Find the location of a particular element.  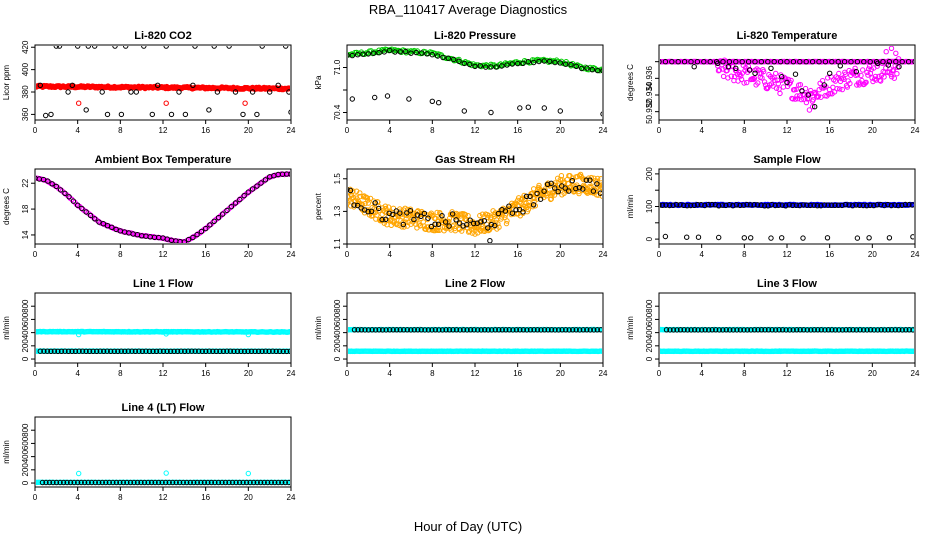

y-tick-label: 18 is located at coordinates (25, 208).